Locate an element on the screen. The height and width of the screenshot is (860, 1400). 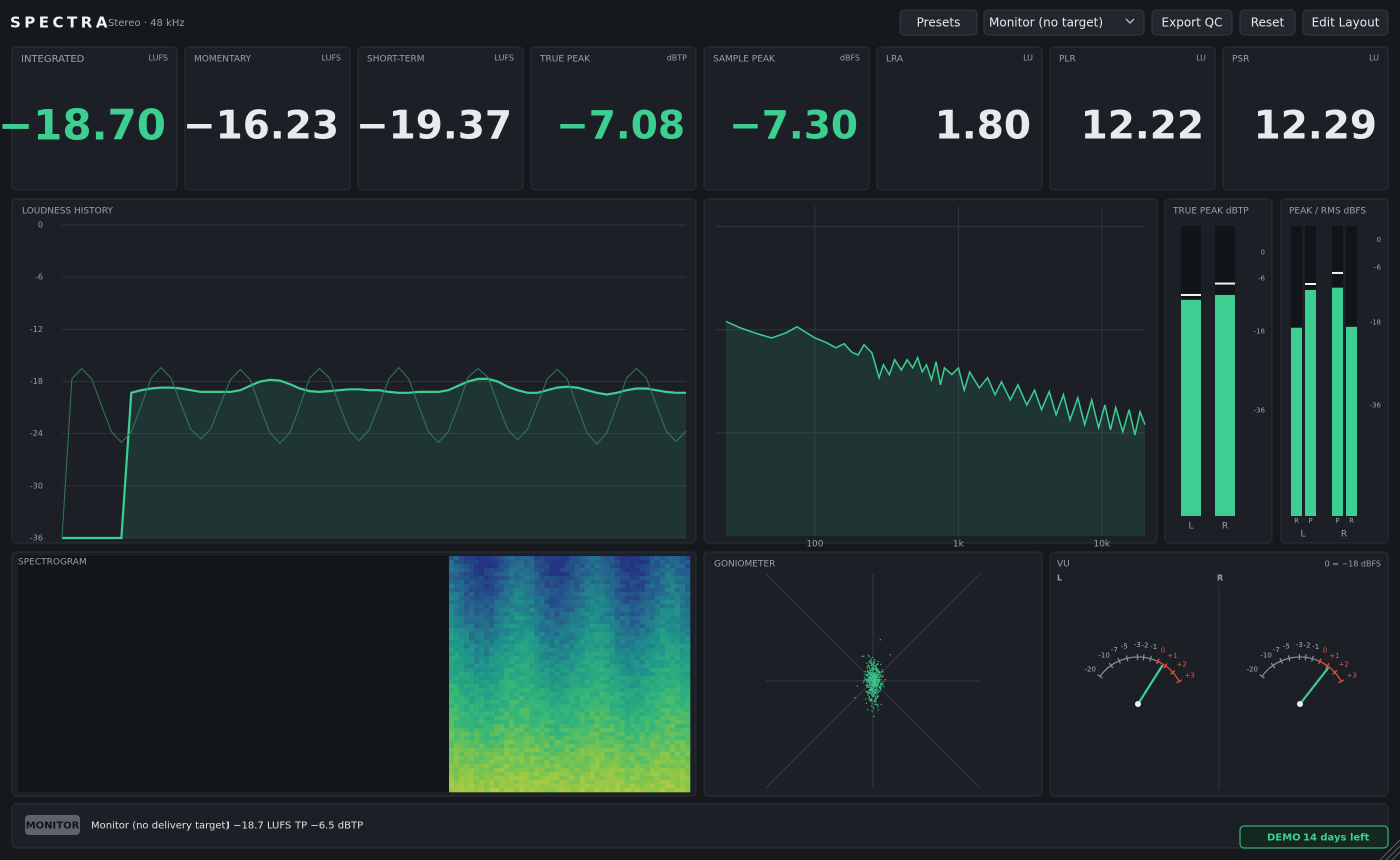
button-text: Export QC is located at coordinates (1192, 23).